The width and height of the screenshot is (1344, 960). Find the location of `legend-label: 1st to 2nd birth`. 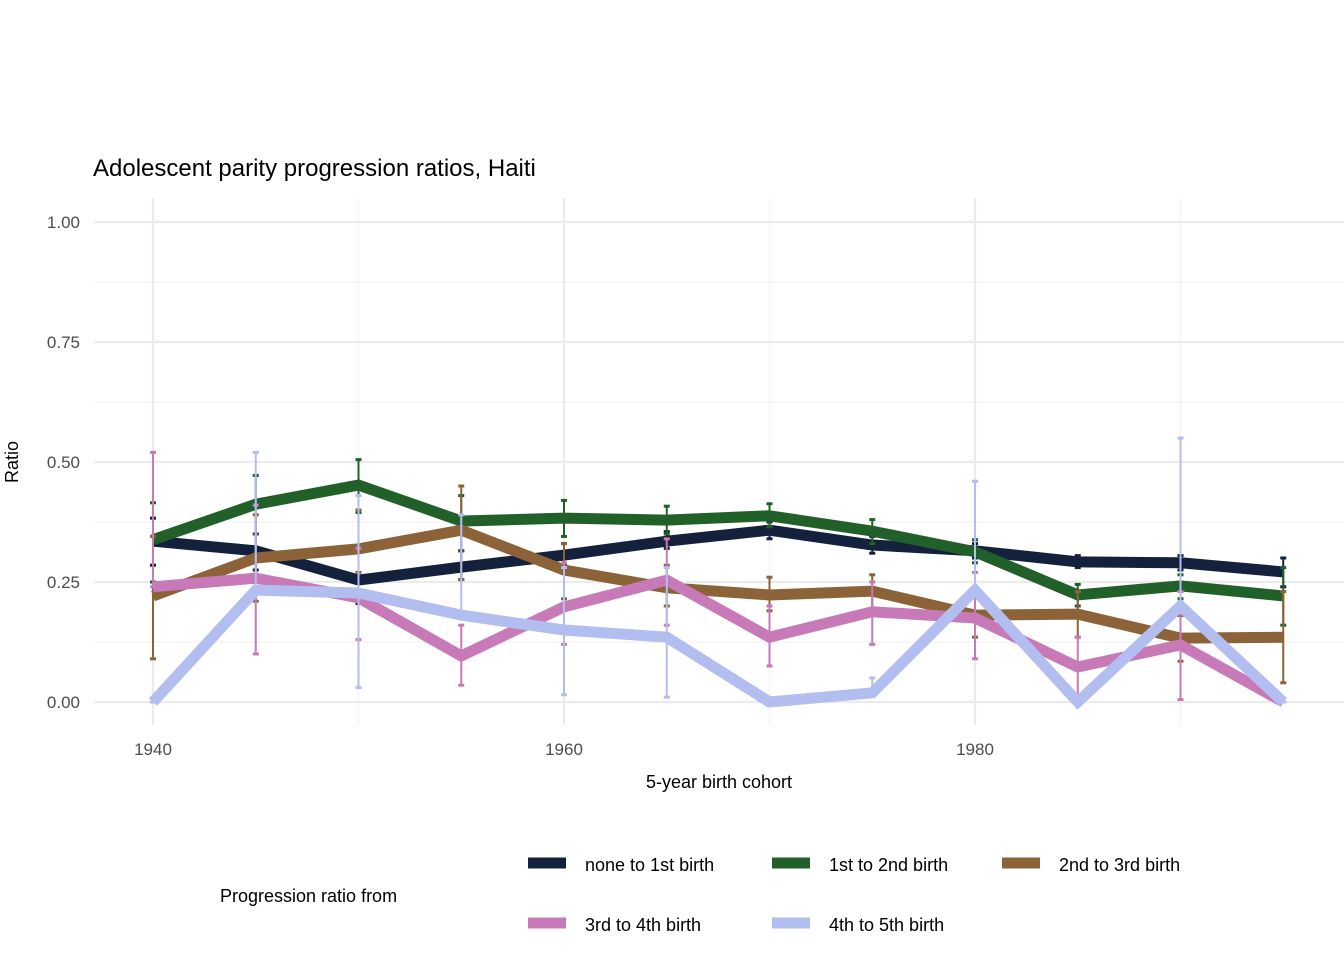

legend-label: 1st to 2nd birth is located at coordinates (888, 865).